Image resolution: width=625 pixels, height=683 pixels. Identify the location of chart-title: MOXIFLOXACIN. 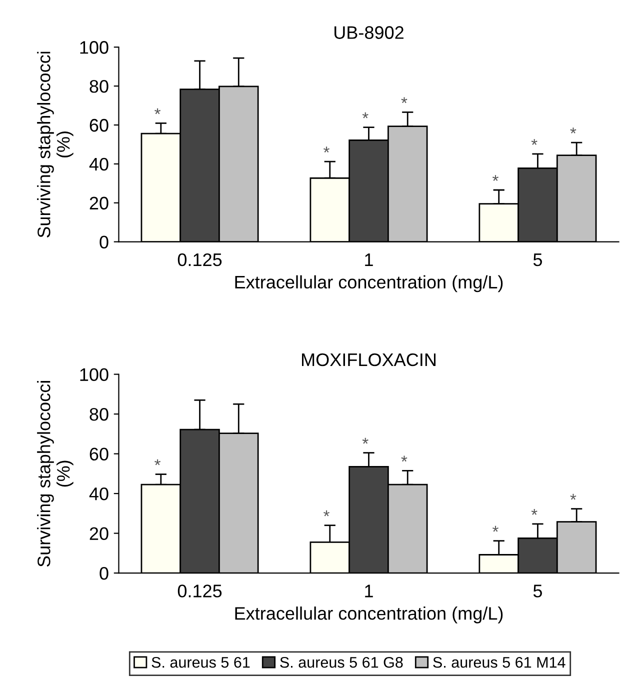
(369, 359).